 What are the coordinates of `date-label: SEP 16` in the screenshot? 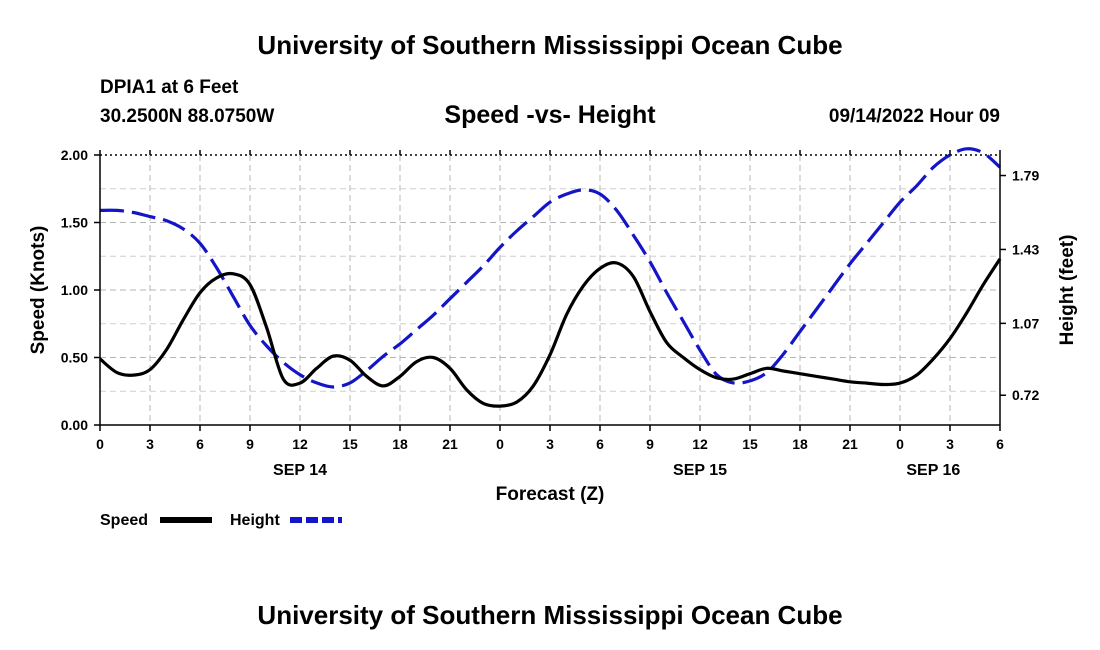 It's located at (933, 470).